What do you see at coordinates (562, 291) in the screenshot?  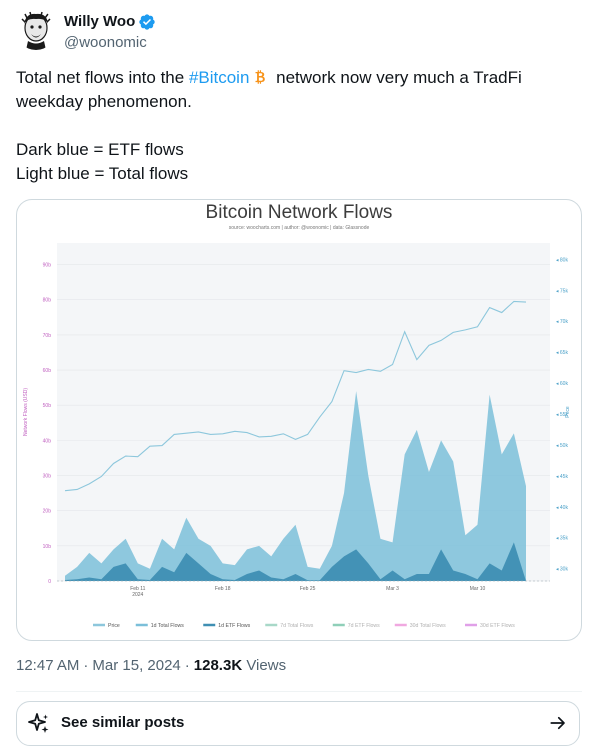 I see `y2-tick-label: ◂ 75k` at bounding box center [562, 291].